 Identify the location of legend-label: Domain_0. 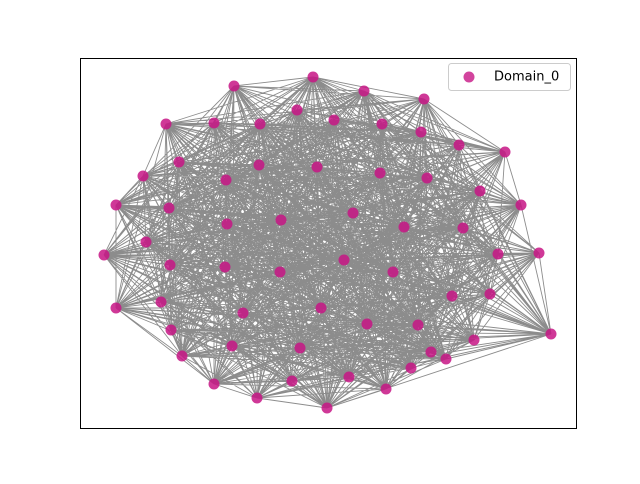
(526, 77).